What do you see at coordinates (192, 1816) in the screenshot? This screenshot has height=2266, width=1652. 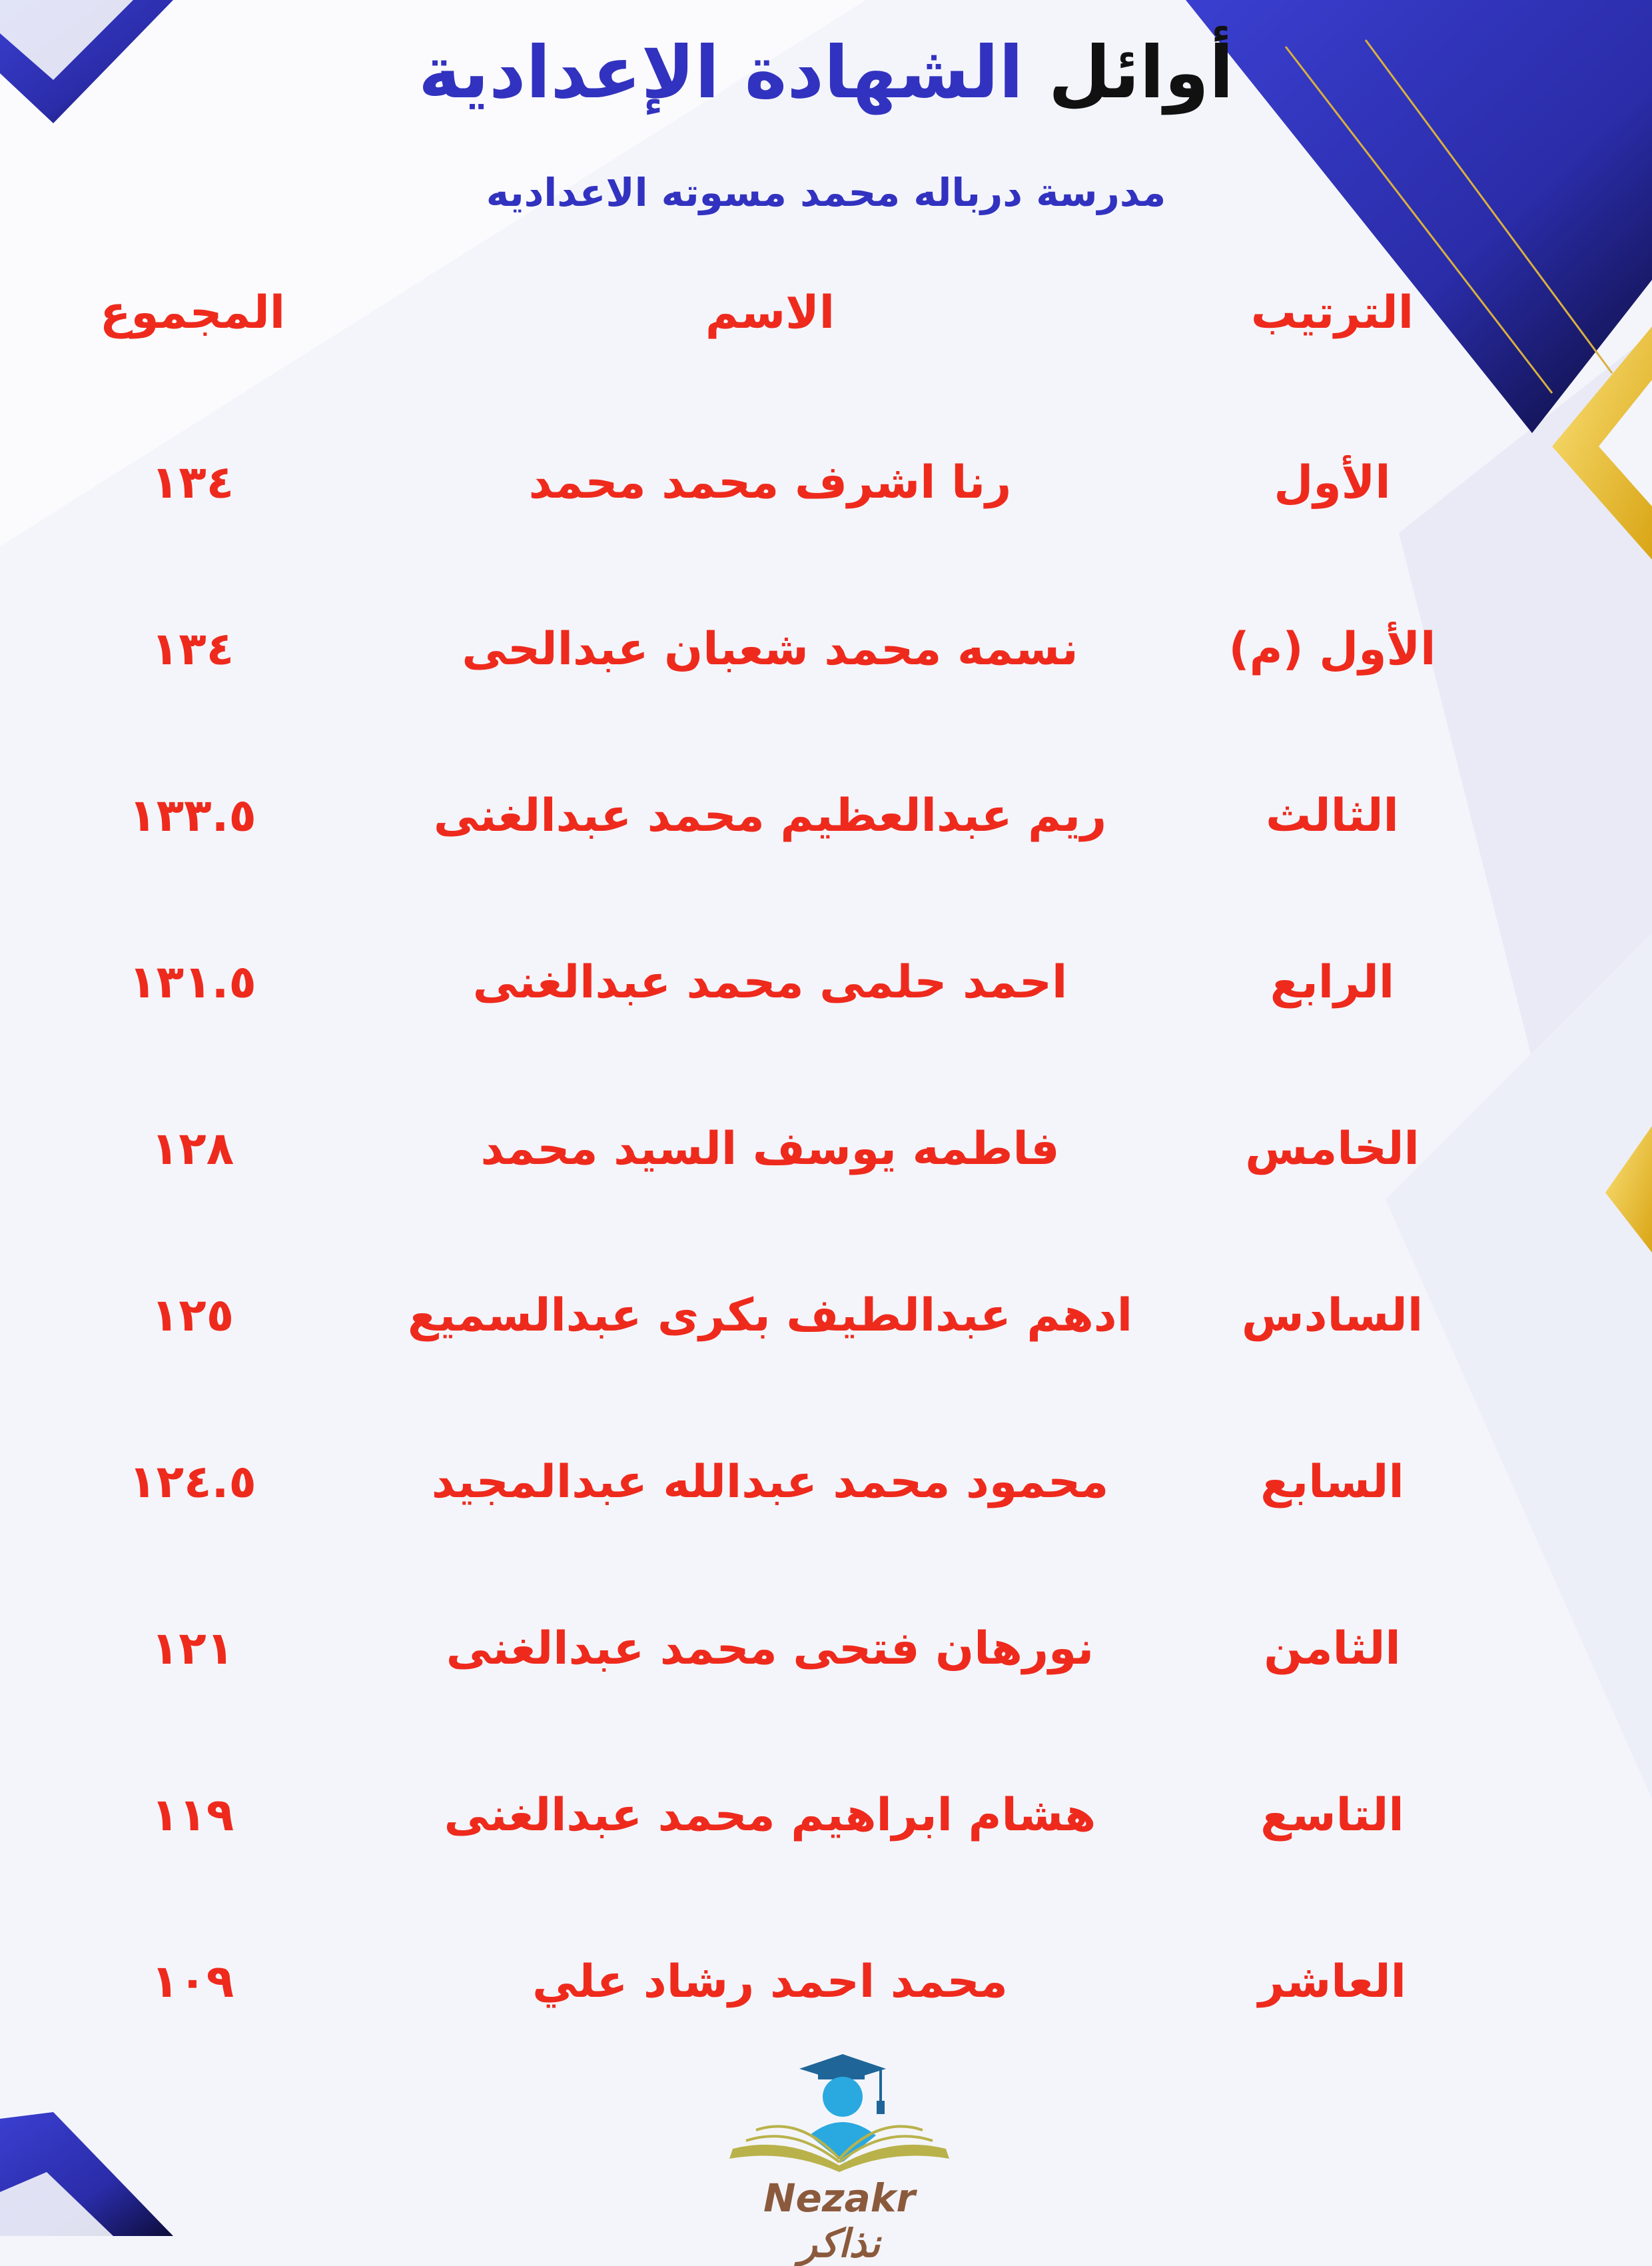 I see `total-cell: ١١٩` at bounding box center [192, 1816].